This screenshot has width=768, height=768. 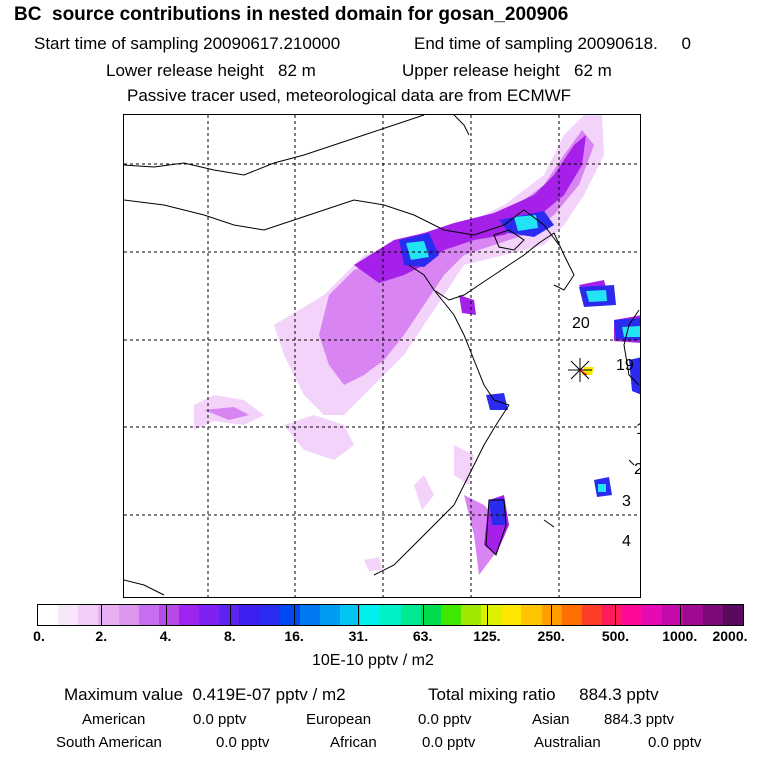 I want to click on colorbar-units: 10E-10 pptv / m2, so click(x=373, y=660).